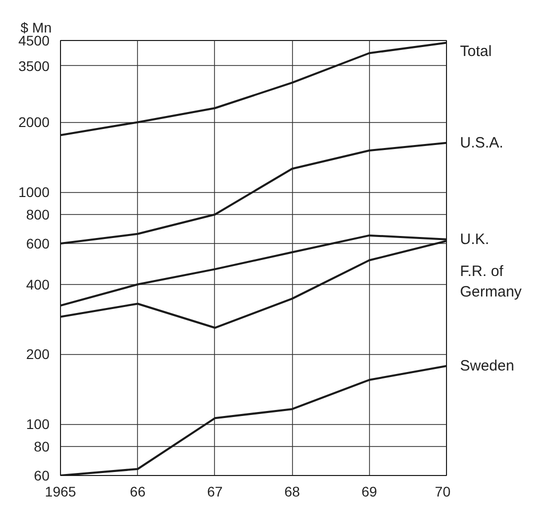  I want to click on series-label: U.K., so click(475, 239).